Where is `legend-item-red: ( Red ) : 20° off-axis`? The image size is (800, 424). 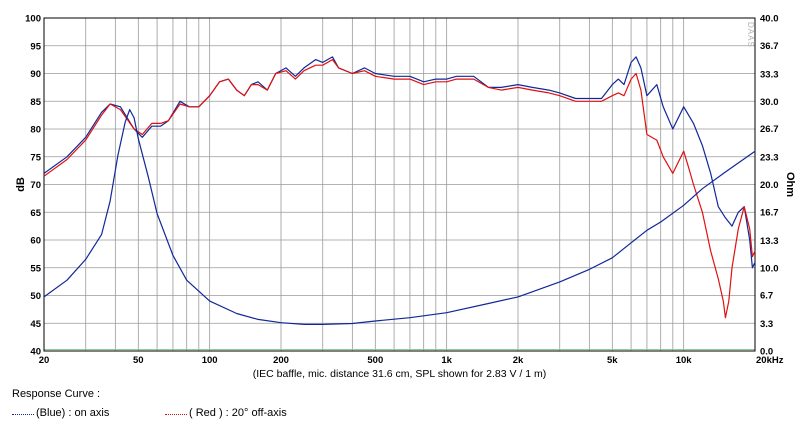 legend-item-red: ( Red ) : 20° off-axis is located at coordinates (226, 413).